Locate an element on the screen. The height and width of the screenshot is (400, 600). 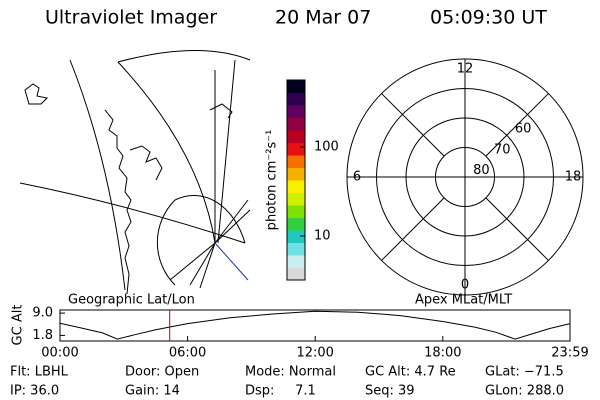
colorbar-tick-label: 100 is located at coordinates (326, 146).